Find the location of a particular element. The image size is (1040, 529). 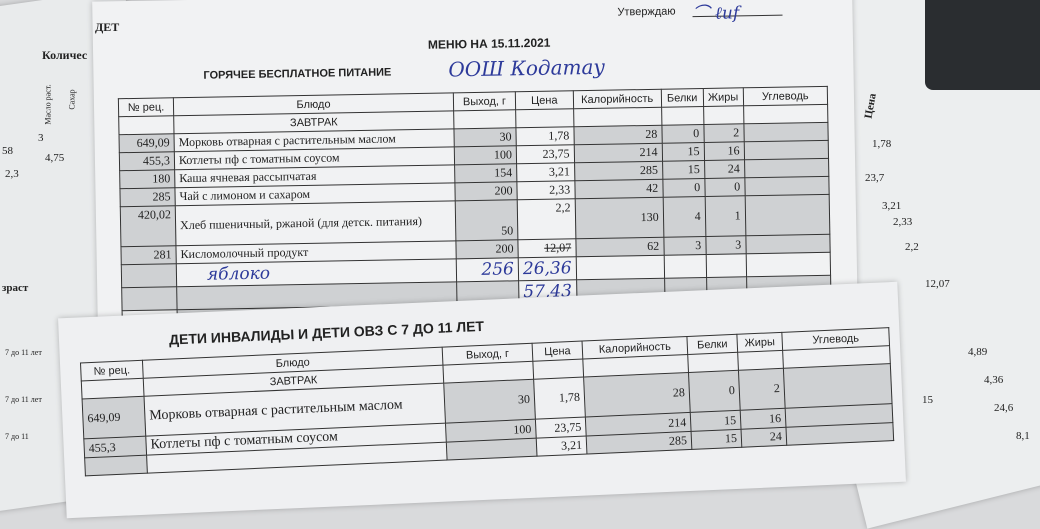

sheet-text: 4,75 is located at coordinates (55, 158).